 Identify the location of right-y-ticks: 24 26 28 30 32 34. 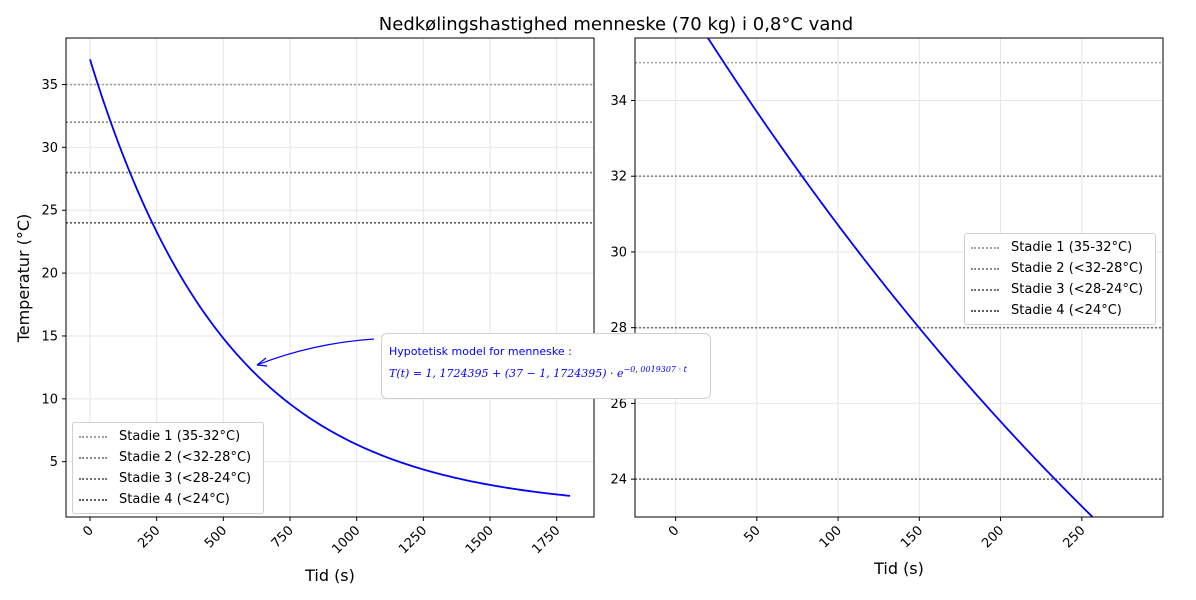
(622, 291).